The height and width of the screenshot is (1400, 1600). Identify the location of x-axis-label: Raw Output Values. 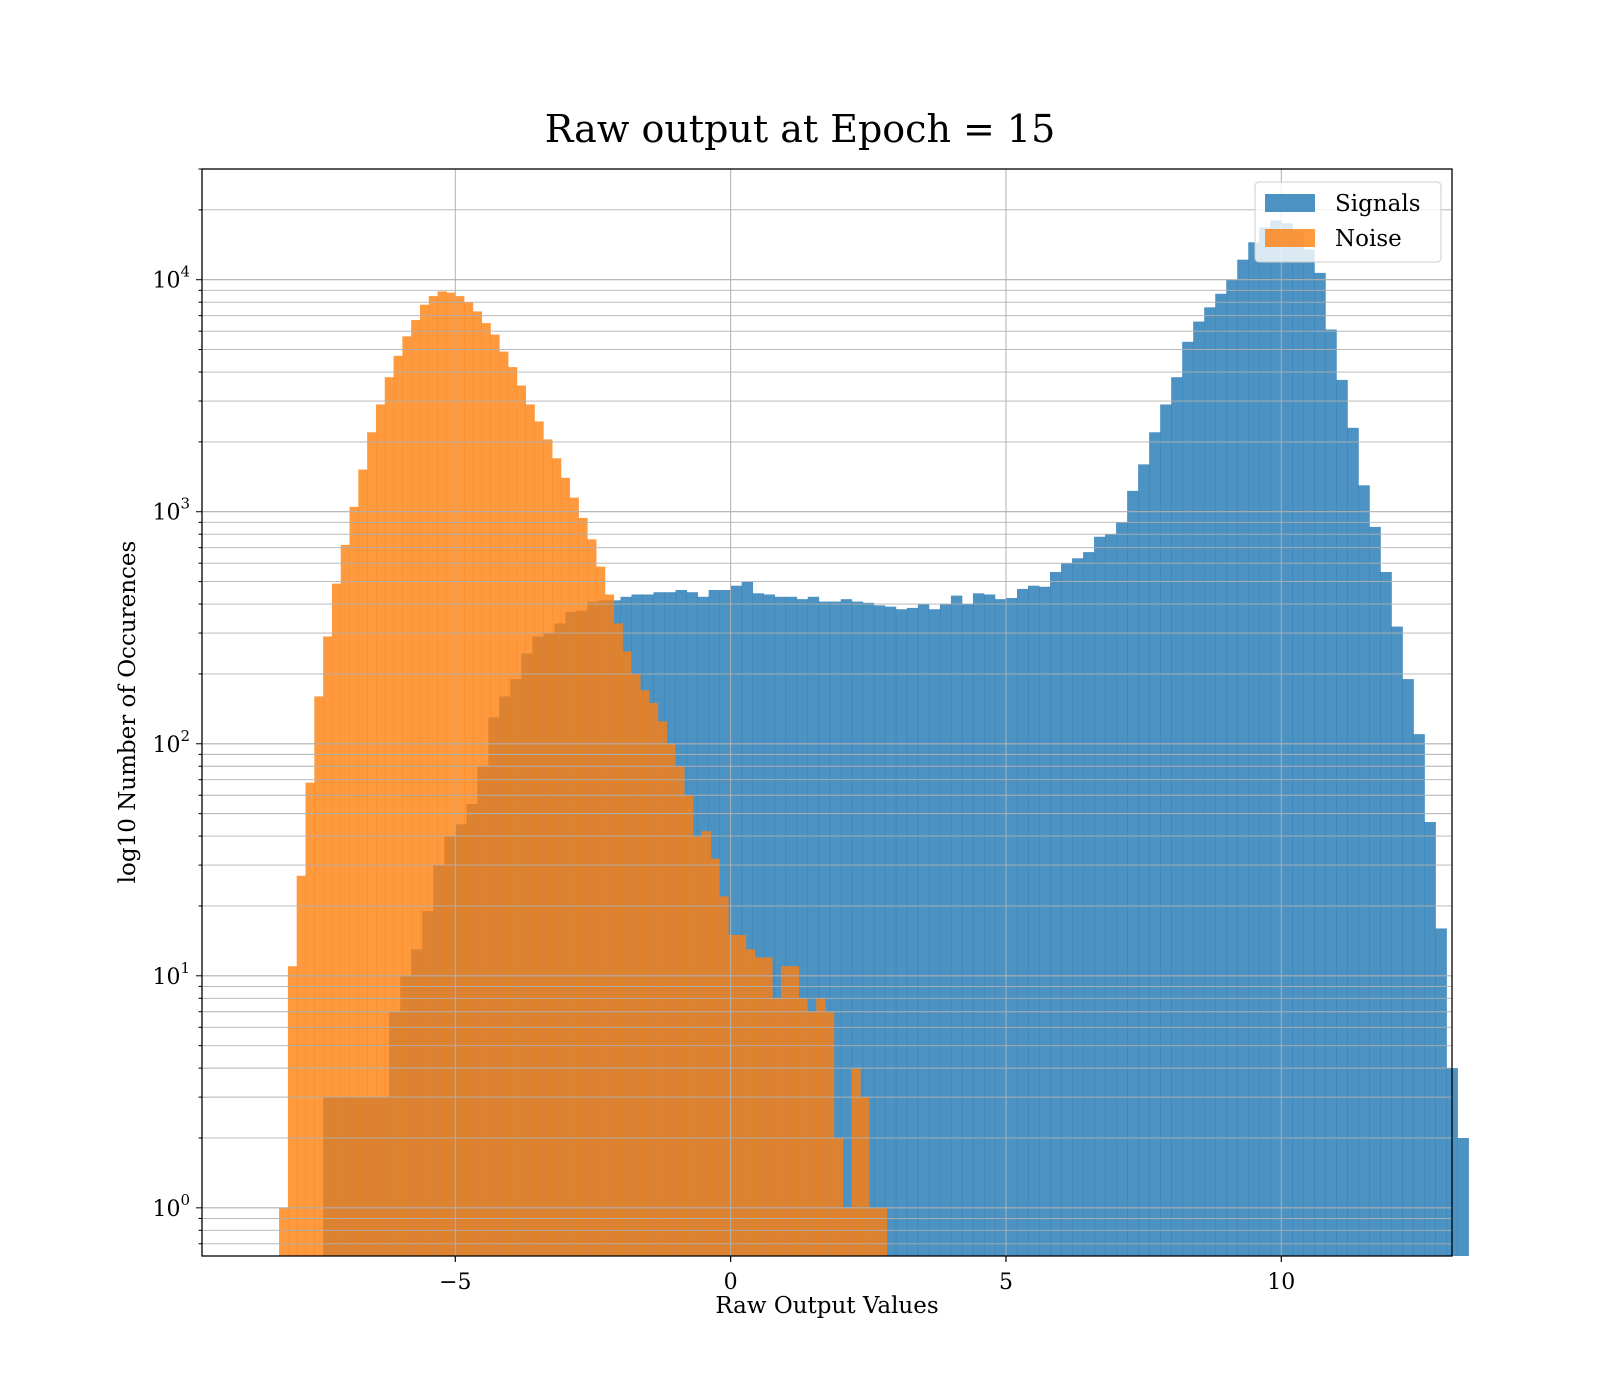
(826, 1306).